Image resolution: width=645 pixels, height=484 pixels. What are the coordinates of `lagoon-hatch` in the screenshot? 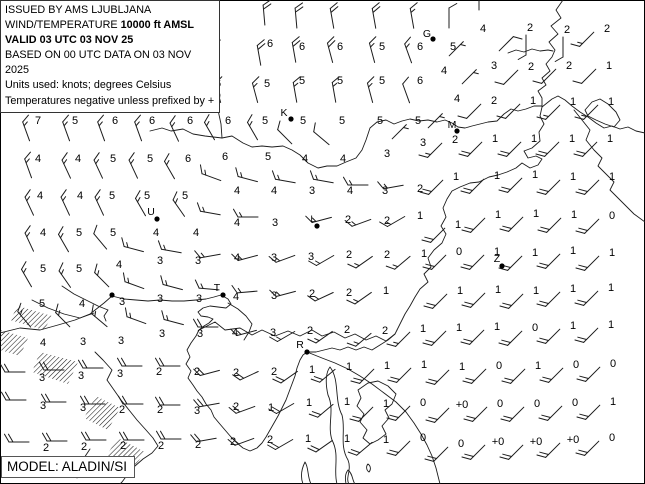 It's located at (125, 454).